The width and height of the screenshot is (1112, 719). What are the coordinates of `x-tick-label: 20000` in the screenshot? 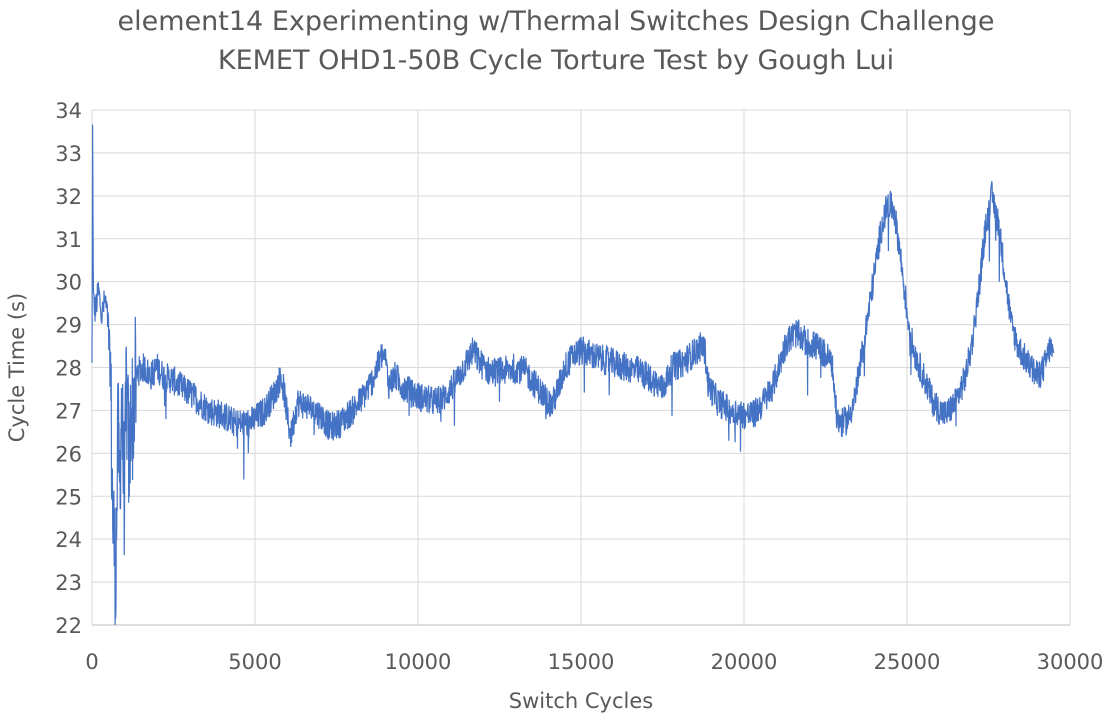 It's located at (744, 662).